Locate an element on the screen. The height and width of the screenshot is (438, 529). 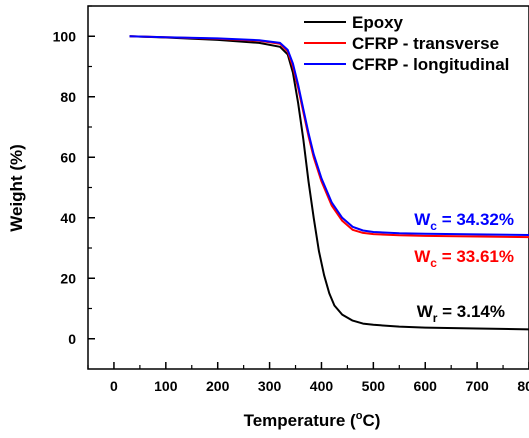
annotation-label: Wr = 3.14% is located at coordinates (461, 313).